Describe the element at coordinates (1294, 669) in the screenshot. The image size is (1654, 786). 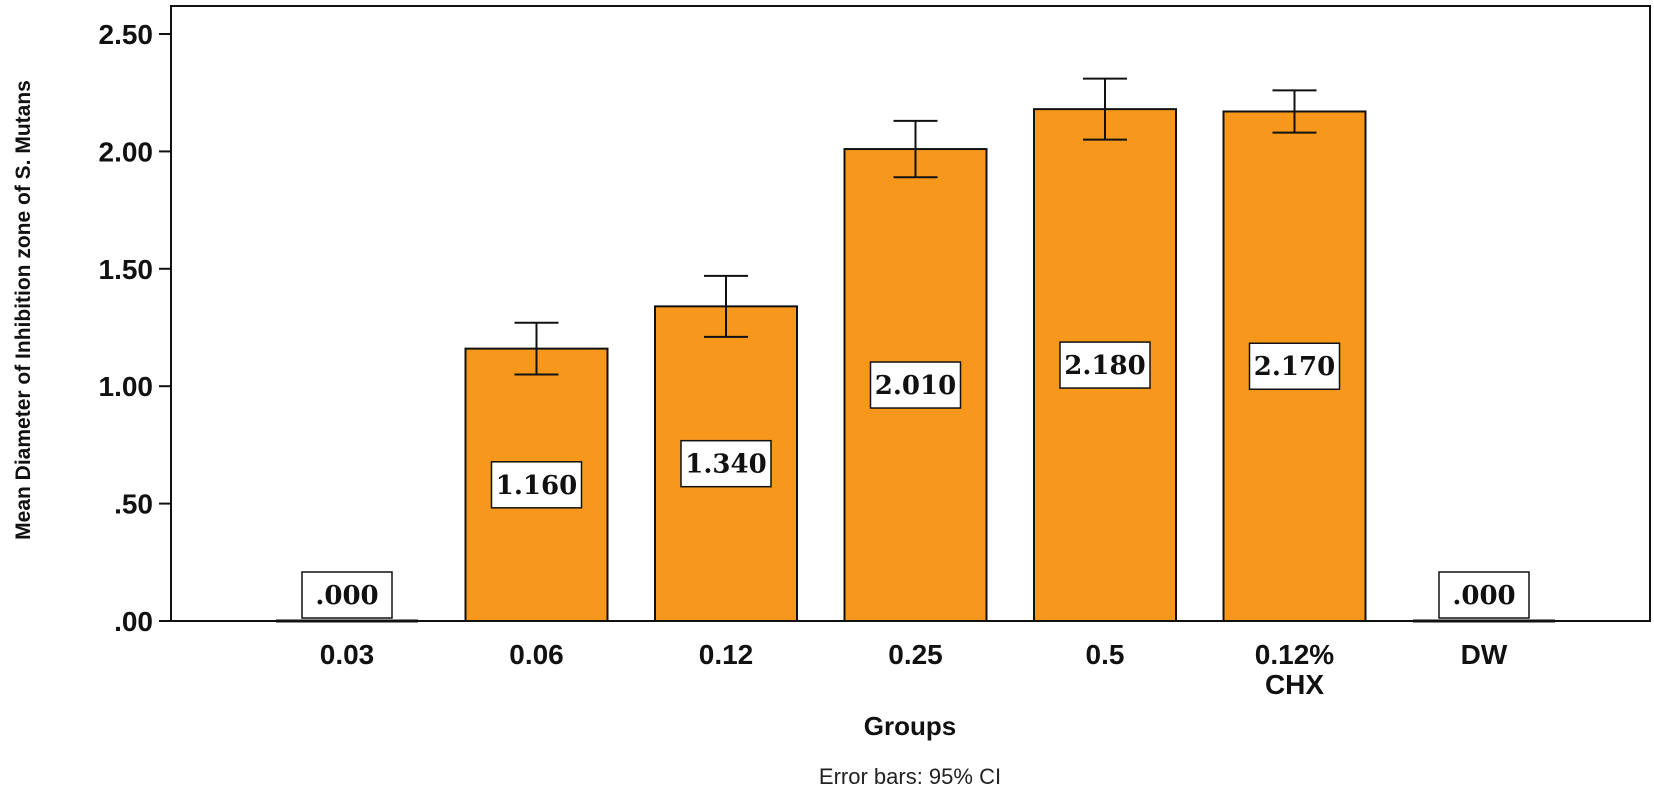
I see `x-tick-label: 0.12% CHX` at that location.